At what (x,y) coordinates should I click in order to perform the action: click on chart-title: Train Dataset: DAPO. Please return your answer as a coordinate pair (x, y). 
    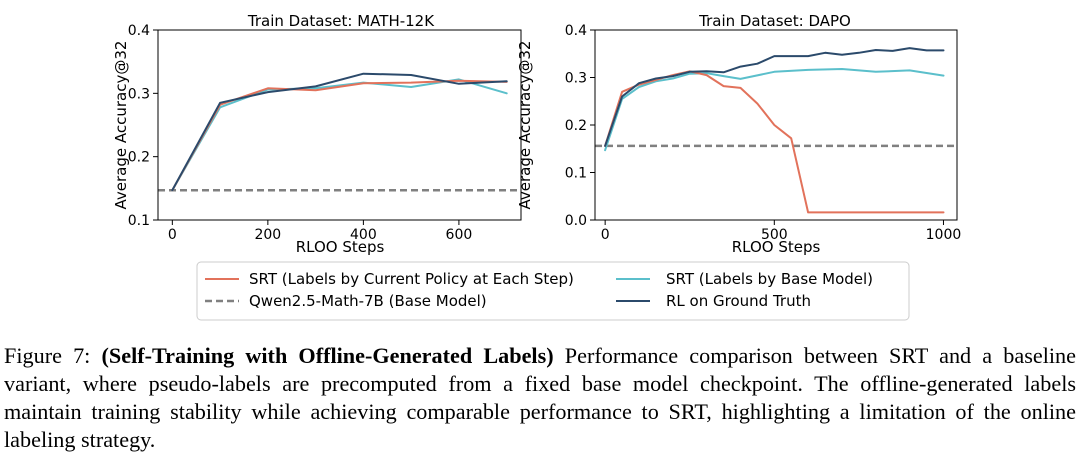
    Looking at the image, I should click on (774, 21).